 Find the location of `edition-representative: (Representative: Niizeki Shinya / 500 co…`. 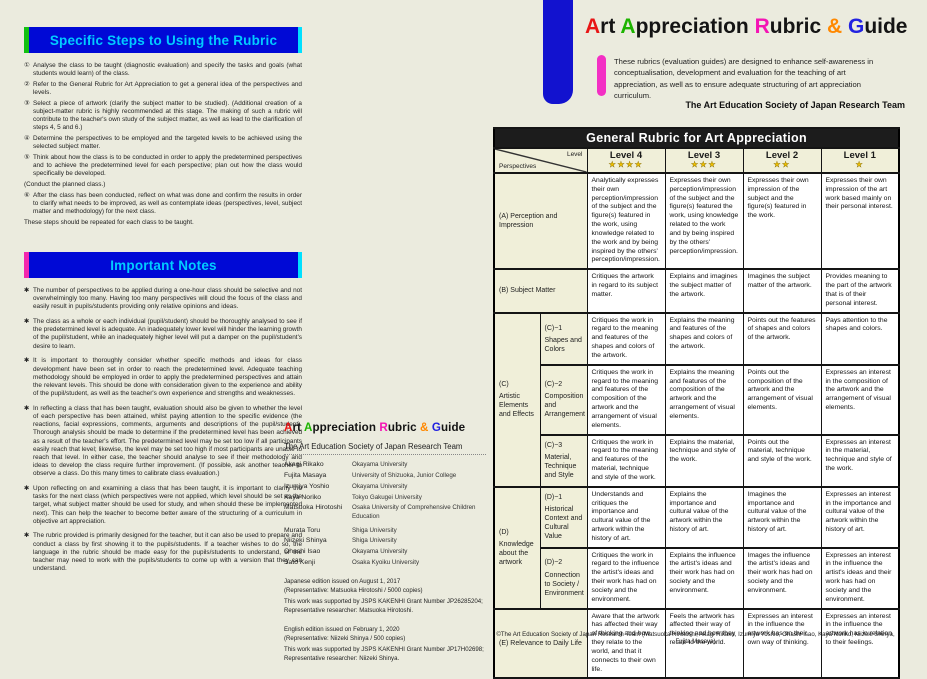

edition-representative: (Representative: Niizeki Shinya / 500 co… is located at coordinates (345, 638).